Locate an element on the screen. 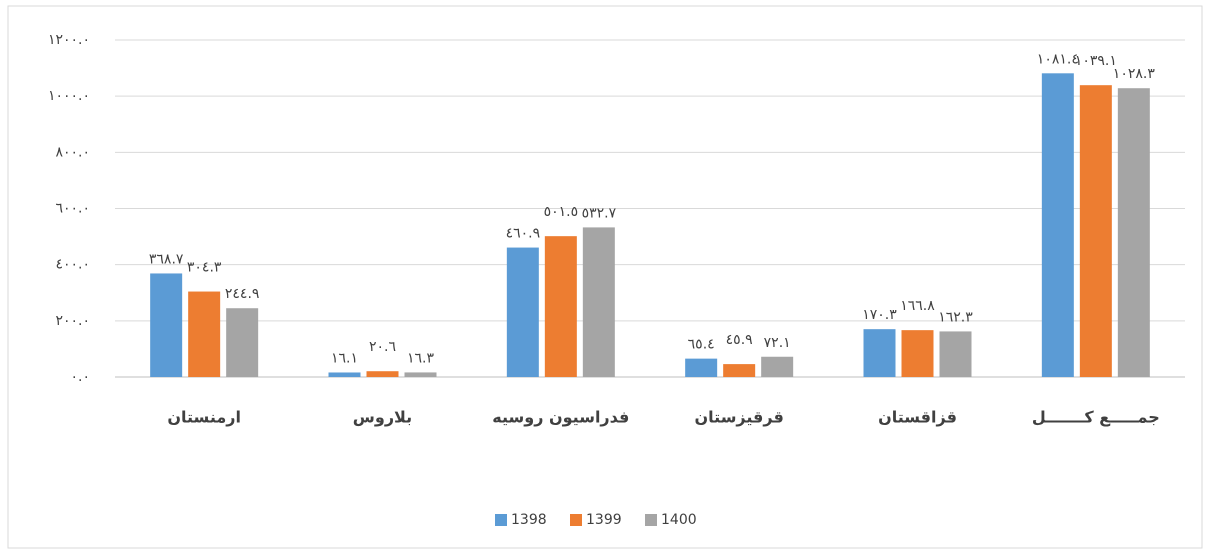 The width and height of the screenshot is (1206, 553). y-tick-label: ٢٠٠.٠ is located at coordinates (72, 321).